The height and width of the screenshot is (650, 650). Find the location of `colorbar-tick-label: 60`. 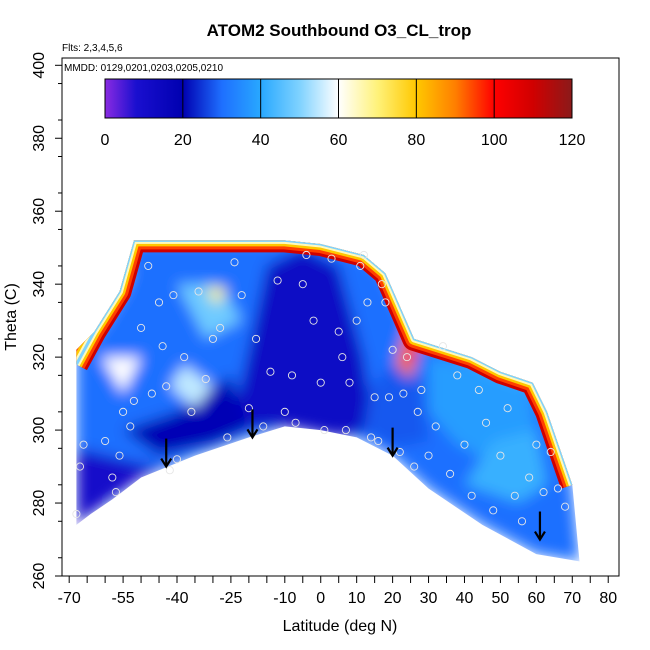

colorbar-tick-label: 60 is located at coordinates (339, 140).